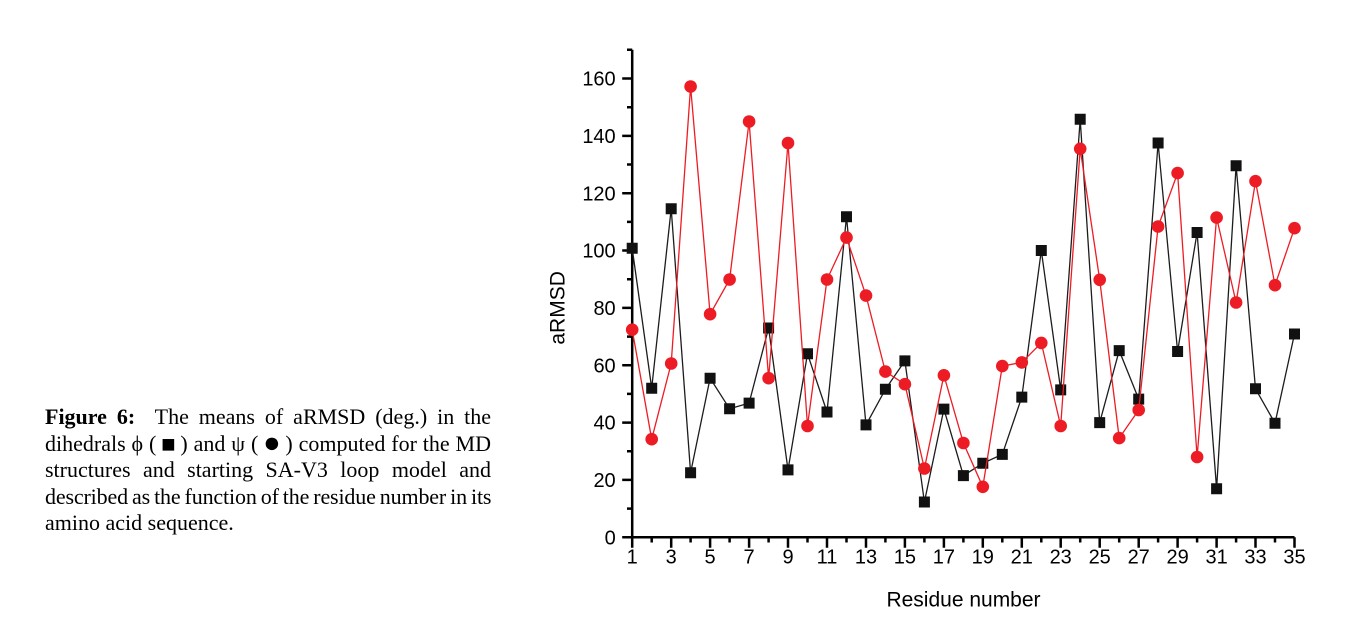 The width and height of the screenshot is (1346, 632). I want to click on svg-text: 0, so click(610, 538).